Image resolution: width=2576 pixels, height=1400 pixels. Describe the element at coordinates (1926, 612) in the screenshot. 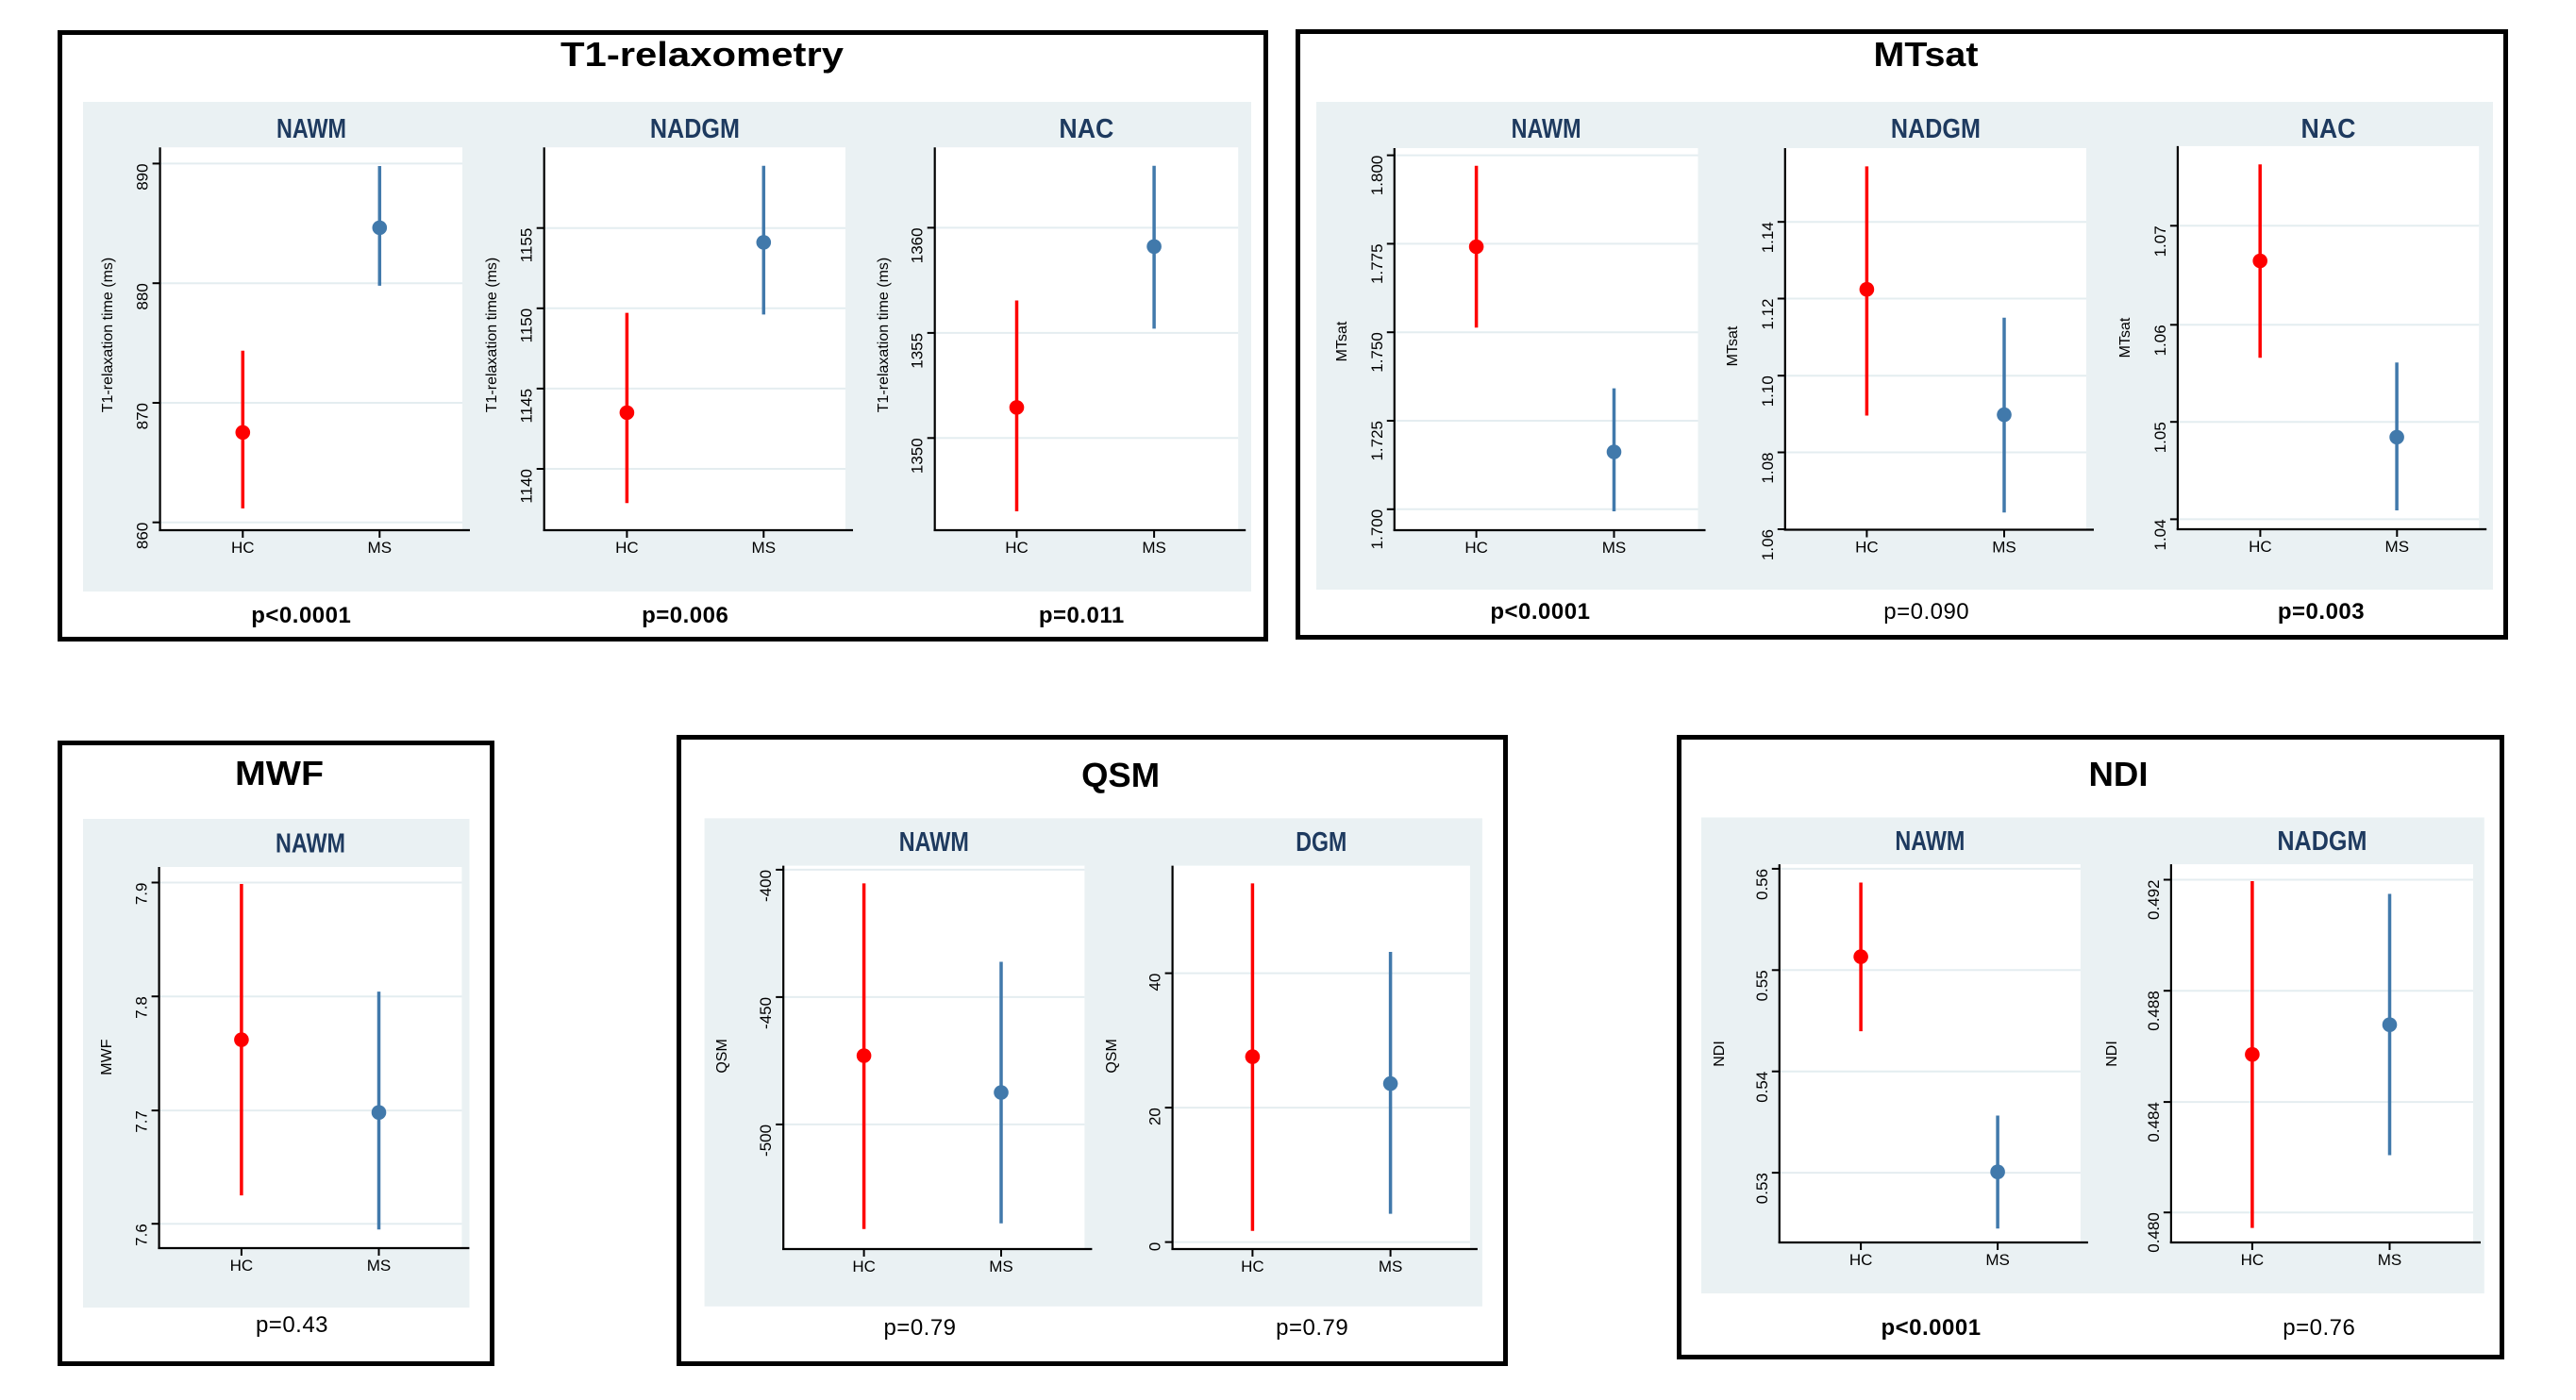

I see `svg-text: p=0.090` at that location.